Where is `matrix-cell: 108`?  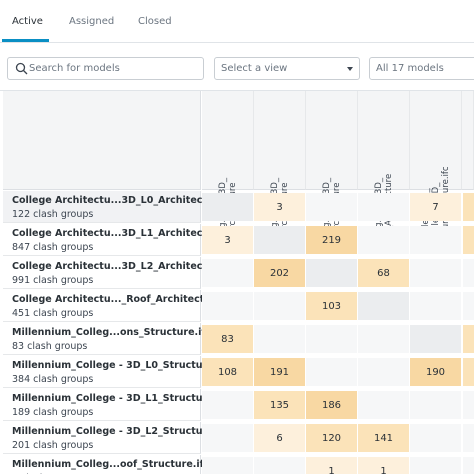 matrix-cell: 108 is located at coordinates (227, 372).